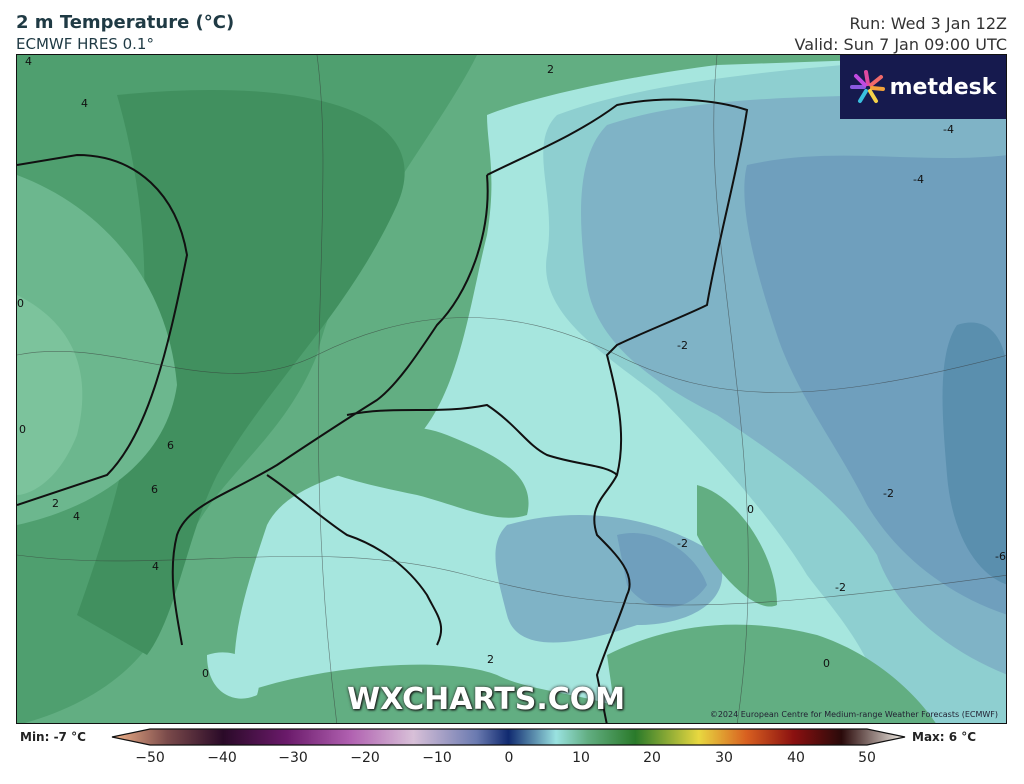  I want to click on colorbar-tick: −40, so click(222, 758).